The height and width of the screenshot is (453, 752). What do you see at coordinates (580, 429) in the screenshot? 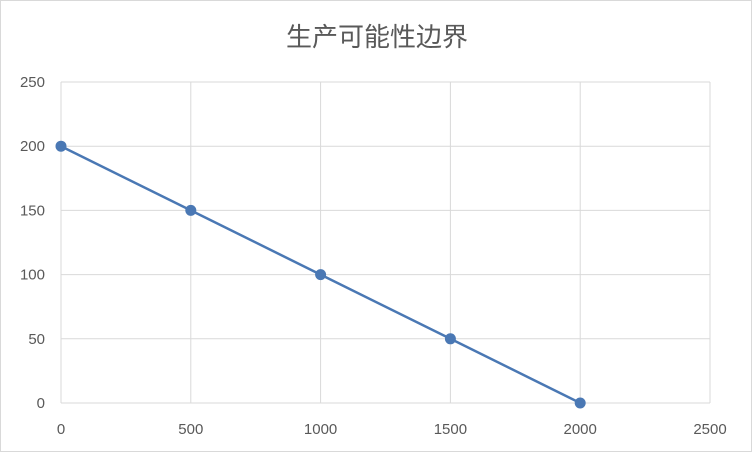
I see `x-tick-label: 2000` at bounding box center [580, 429].